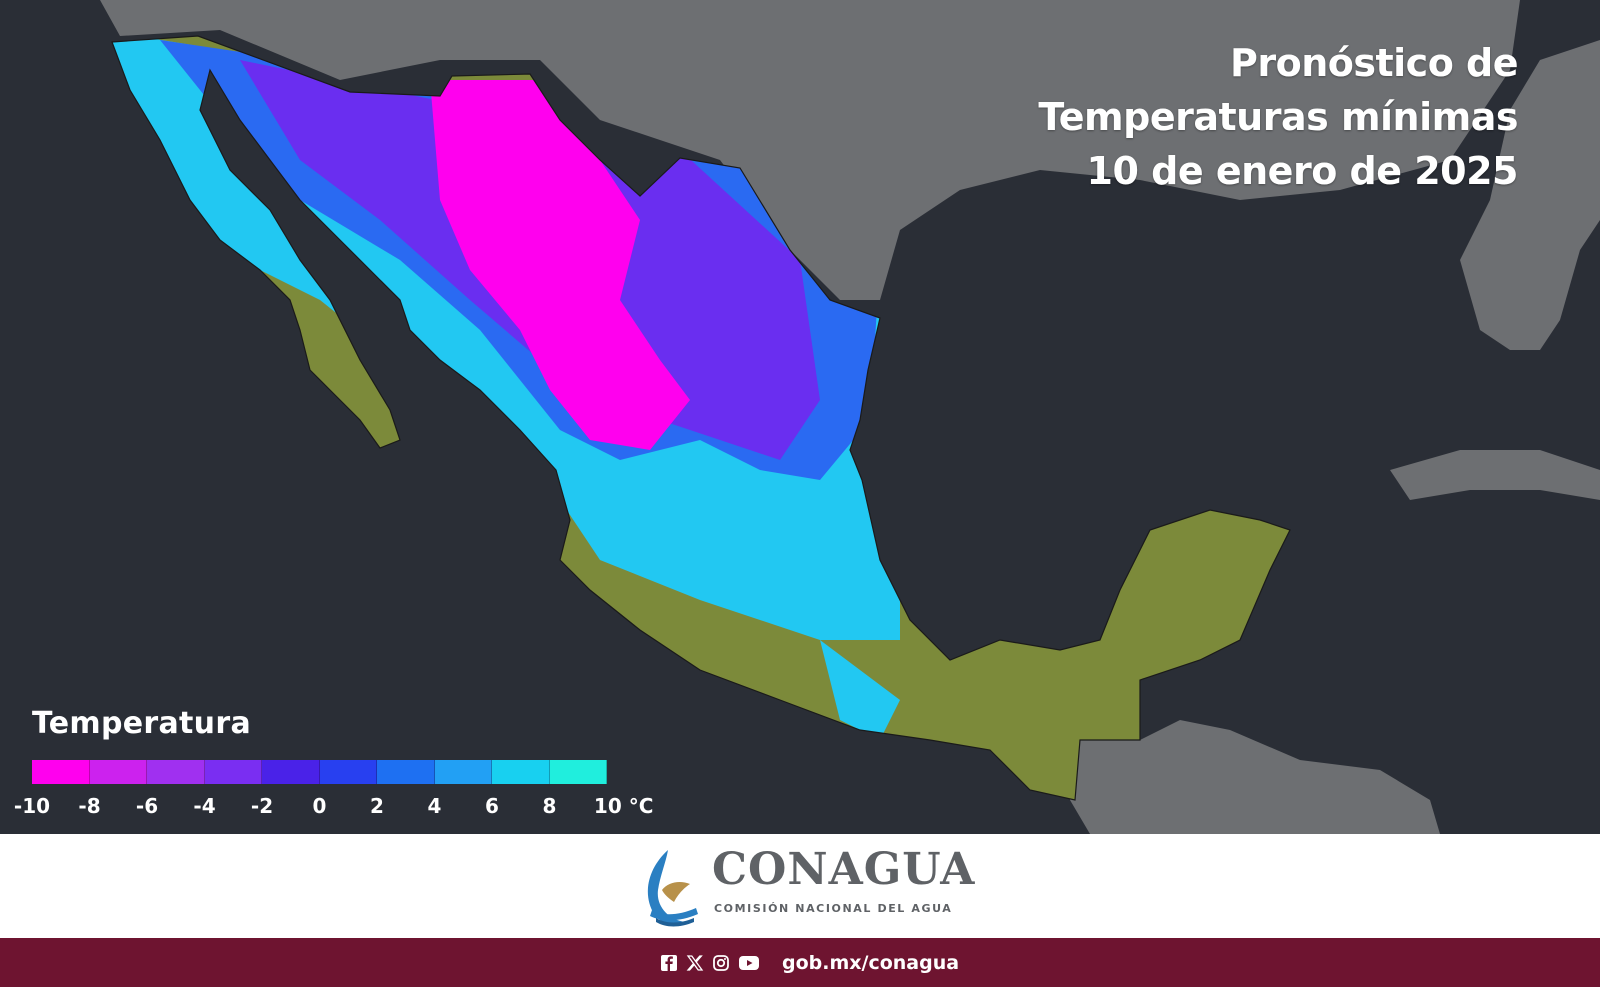 Image resolution: width=1600 pixels, height=987 pixels. I want to click on title-line-2: Temperaturas mínimas, so click(1278, 117).